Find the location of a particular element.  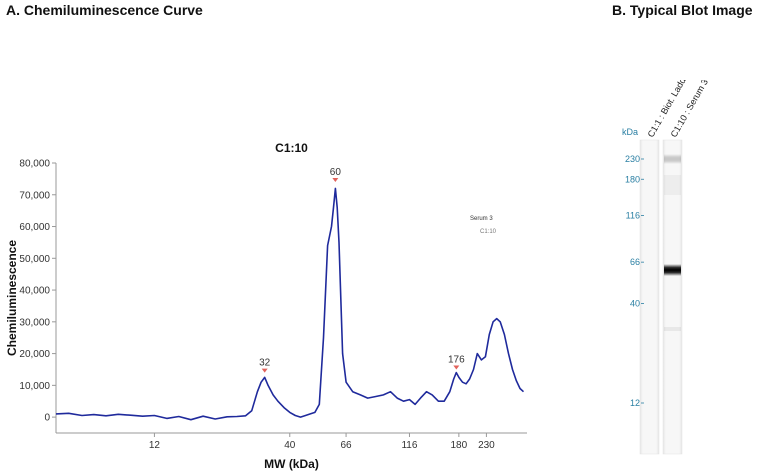

panel-a-heading: A. Chemiluminescence Curve is located at coordinates (104, 10).